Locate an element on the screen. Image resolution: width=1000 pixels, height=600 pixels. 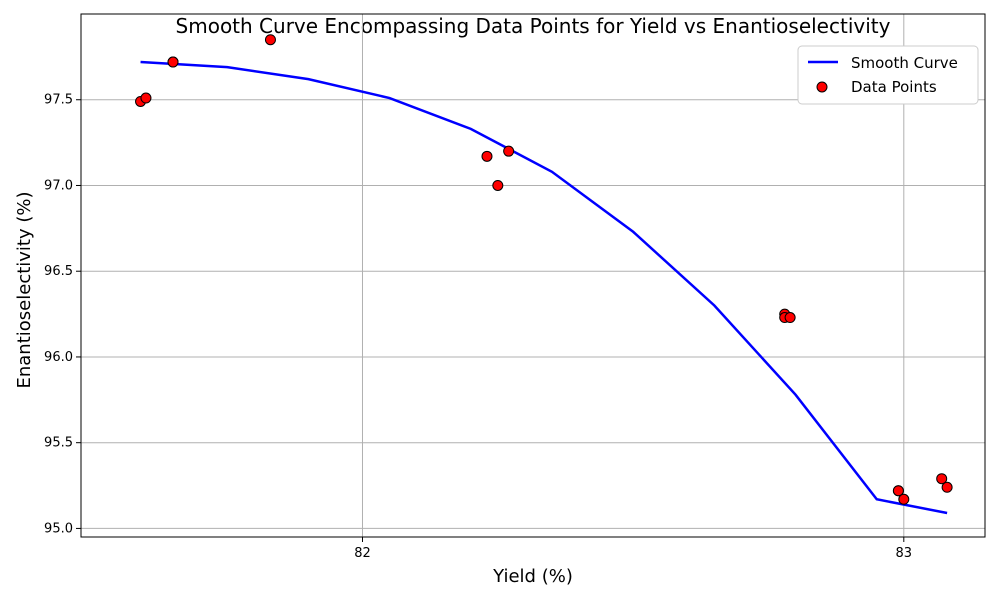
y-tick-label: 95.0 is located at coordinates (58, 528).